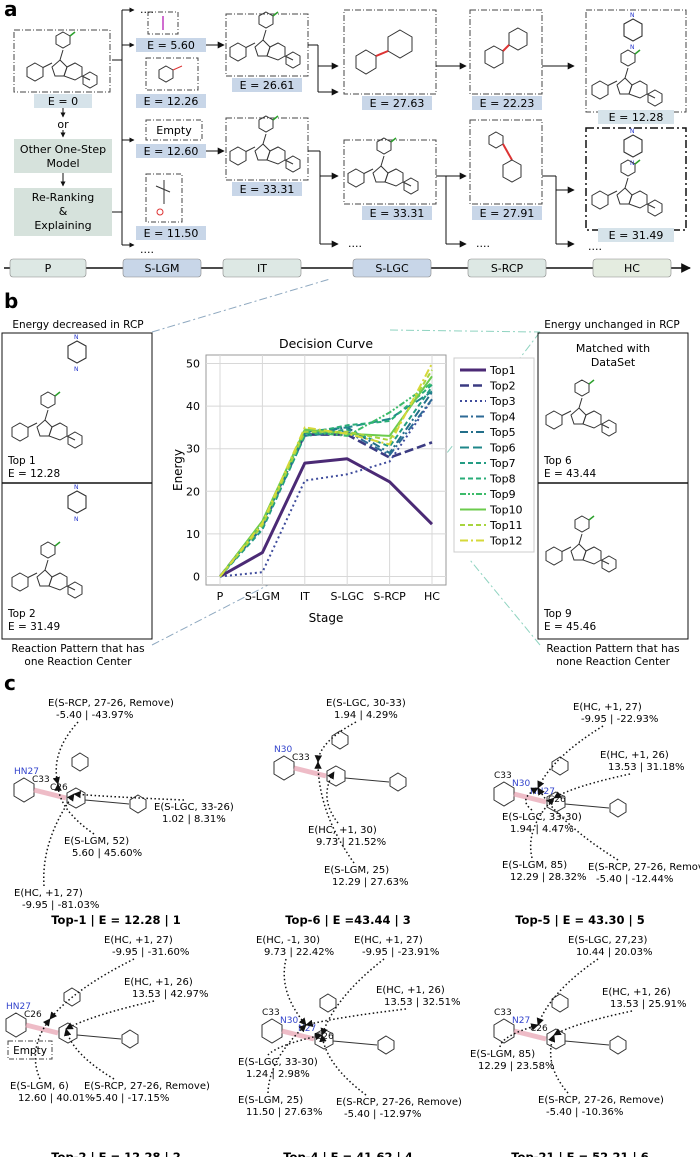 The height and width of the screenshot is (1161, 700). I want to click on hc-energy-2: E = 31.49, so click(636, 235).